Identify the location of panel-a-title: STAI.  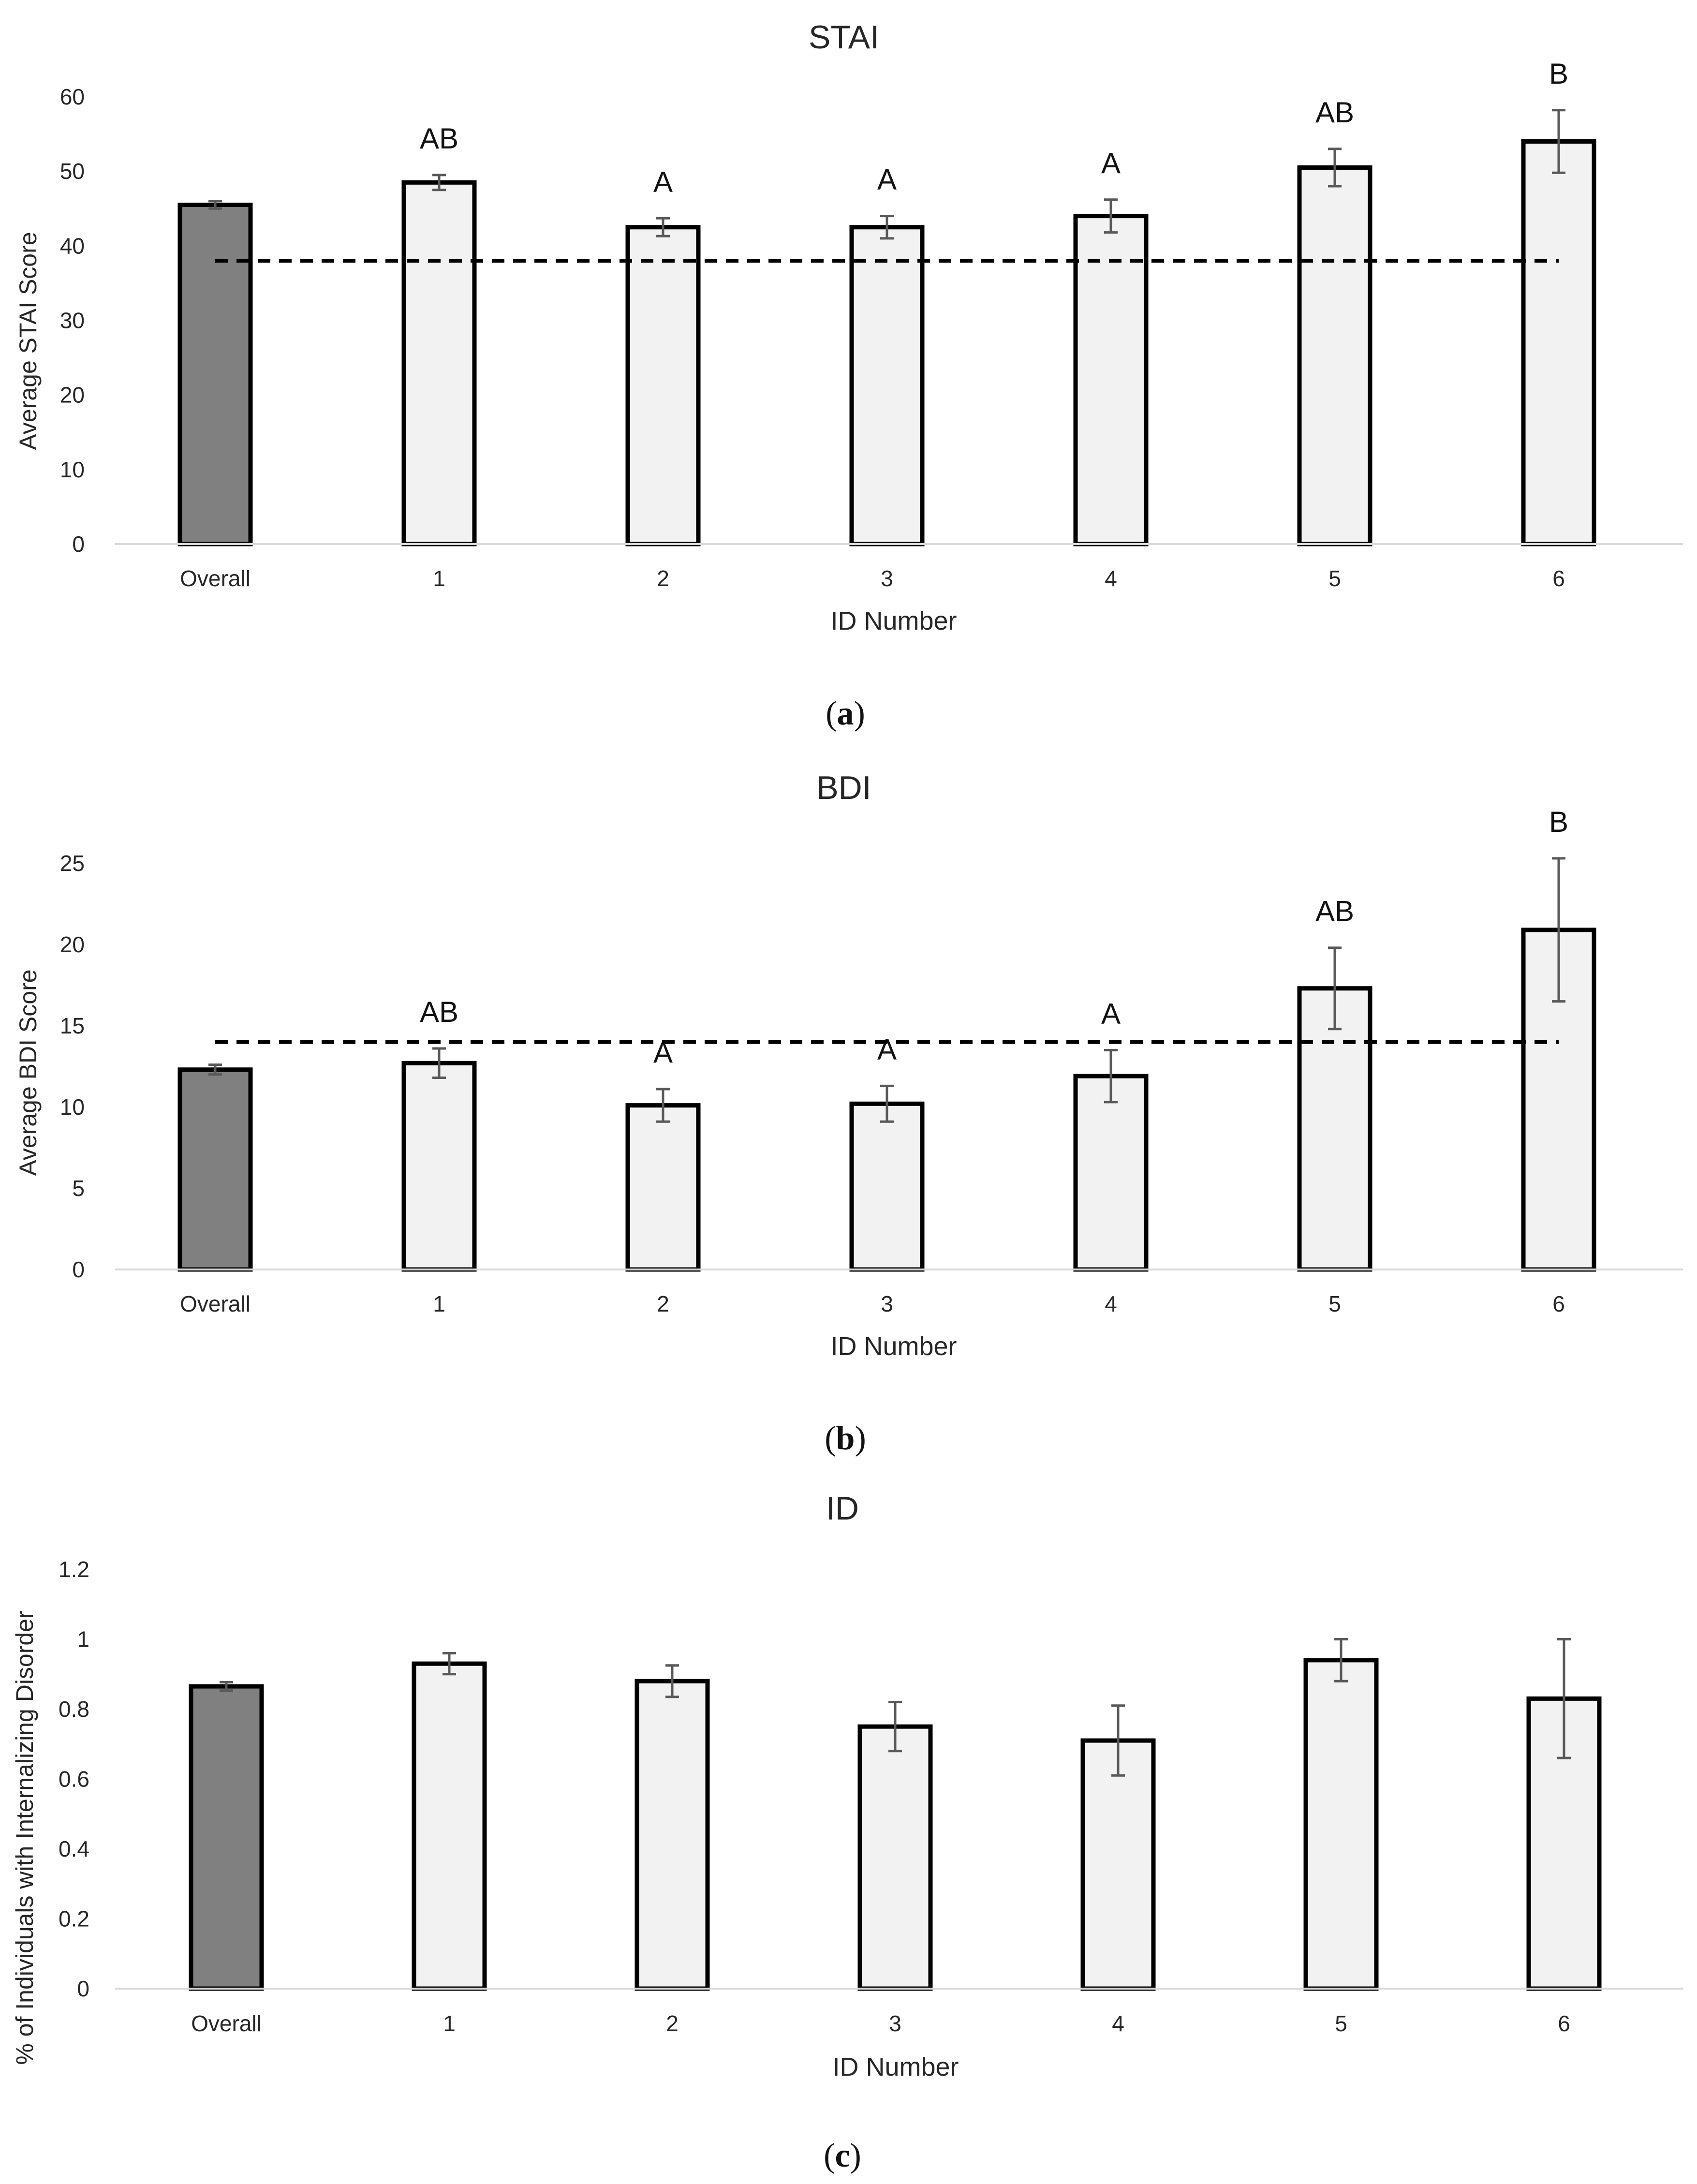
(844, 38).